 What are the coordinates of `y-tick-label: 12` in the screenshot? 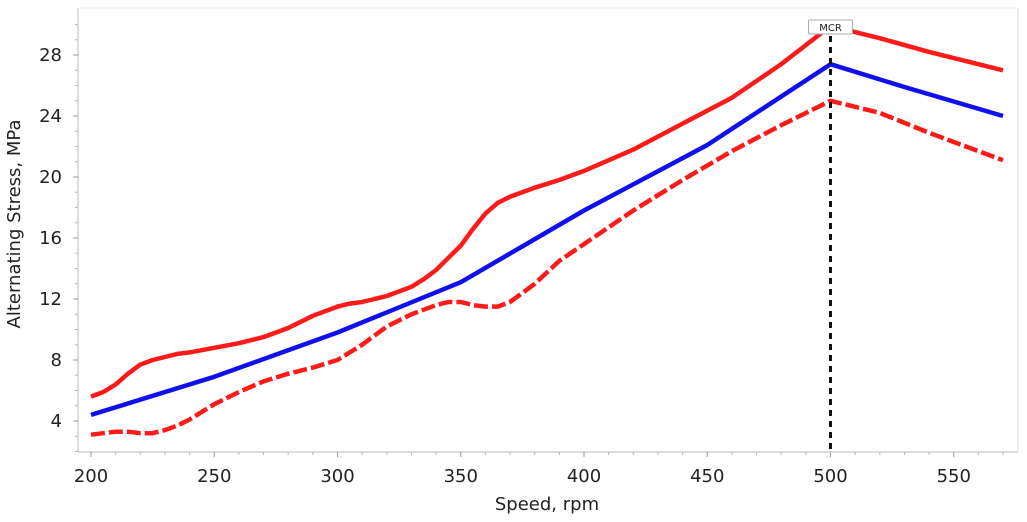 It's located at (50, 299).